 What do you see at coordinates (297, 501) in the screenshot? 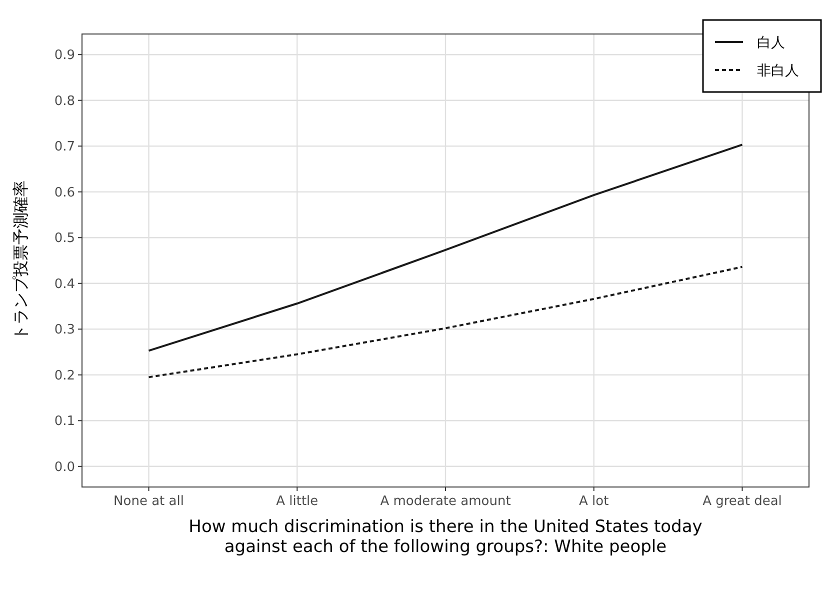
I see `x-tick-label: A little` at bounding box center [297, 501].